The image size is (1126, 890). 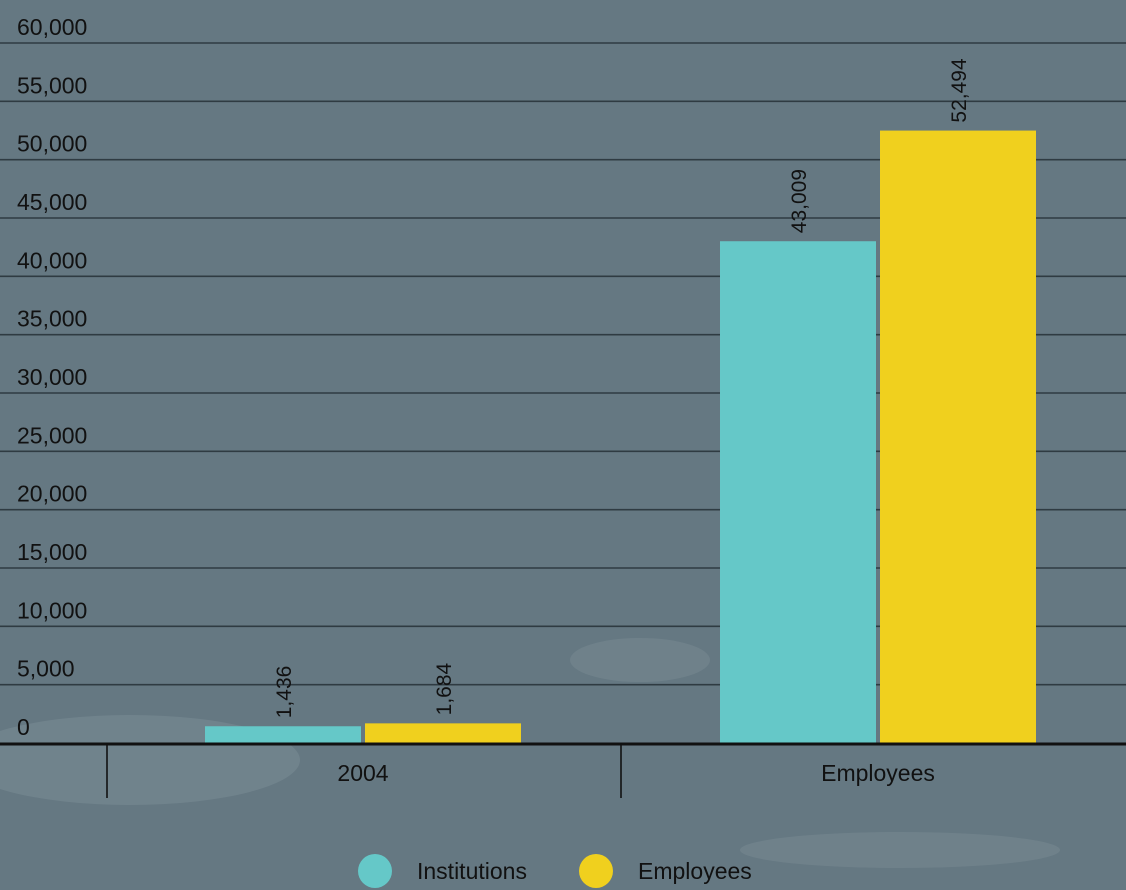 What do you see at coordinates (284, 692) in the screenshot?
I see `data-label: 1,436` at bounding box center [284, 692].